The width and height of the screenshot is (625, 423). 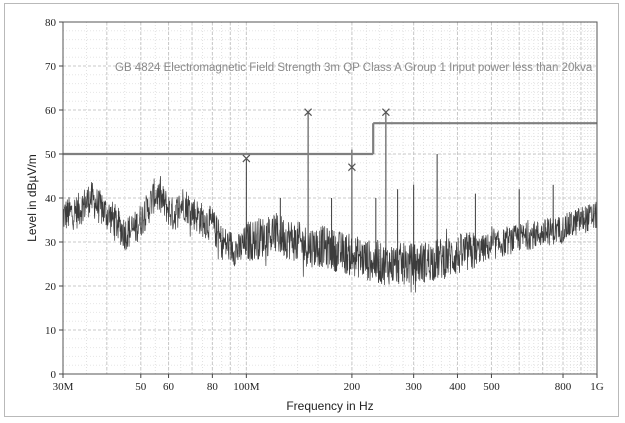 What do you see at coordinates (32, 198) in the screenshot?
I see `y-axis-title: Level in dBµV/m` at bounding box center [32, 198].